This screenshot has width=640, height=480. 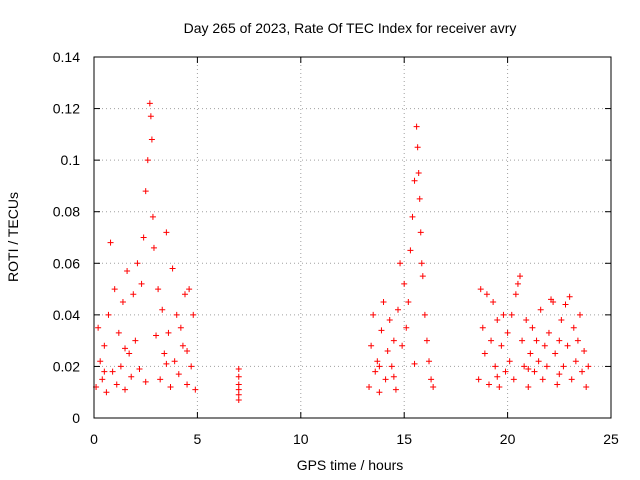 I want to click on x-tick-label: 0, so click(x=94, y=439).